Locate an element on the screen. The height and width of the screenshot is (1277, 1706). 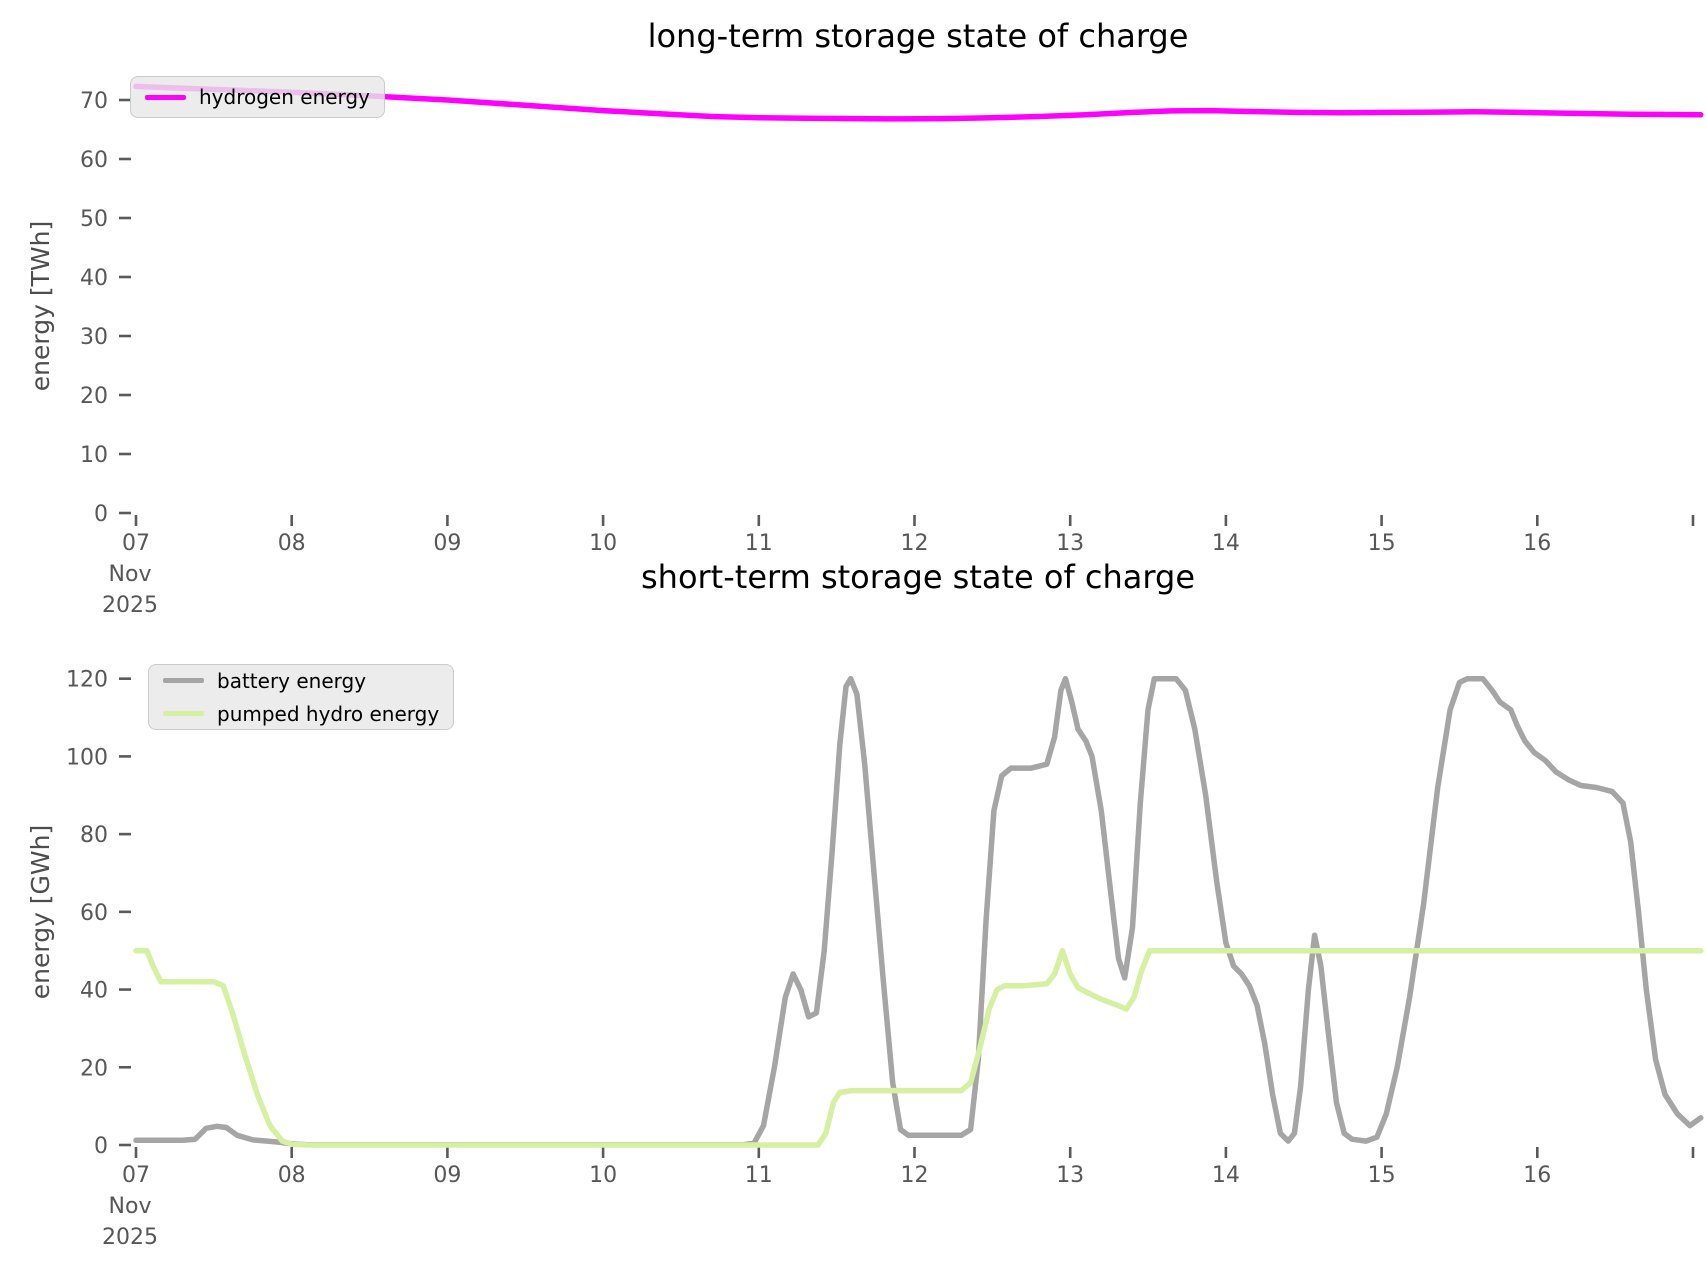
legend-item-battery-energy: battery energy is located at coordinates (301, 681).